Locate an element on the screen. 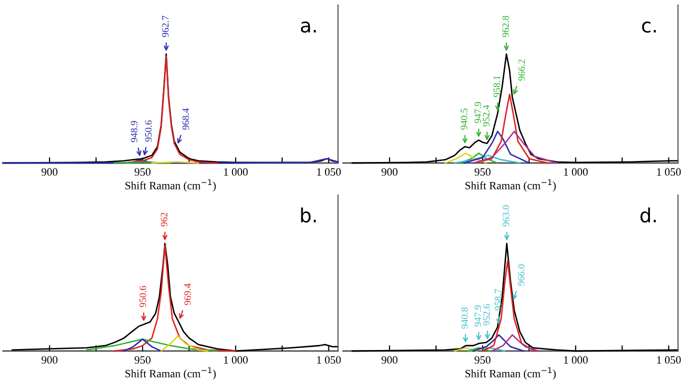 This screenshot has height=381, width=682. chart-title: c. is located at coordinates (649, 27).